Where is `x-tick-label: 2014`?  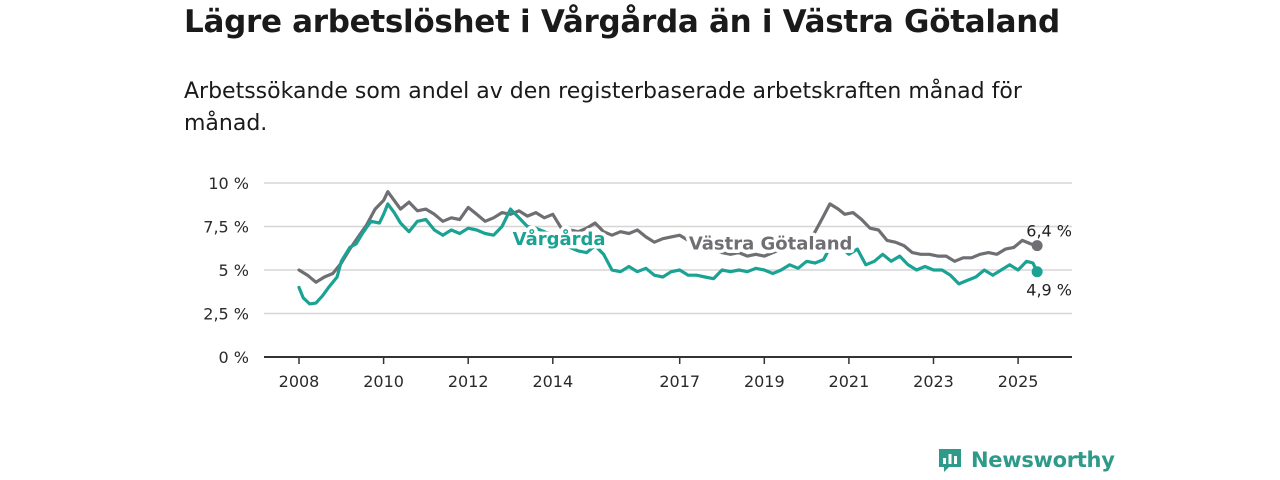
x-tick-label: 2014 is located at coordinates (552, 381).